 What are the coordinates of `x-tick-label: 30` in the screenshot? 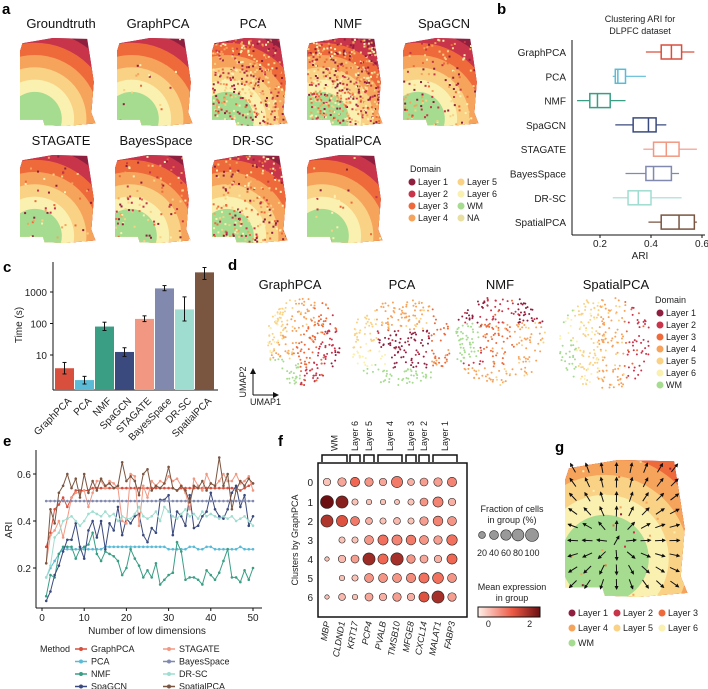 It's located at (169, 618).